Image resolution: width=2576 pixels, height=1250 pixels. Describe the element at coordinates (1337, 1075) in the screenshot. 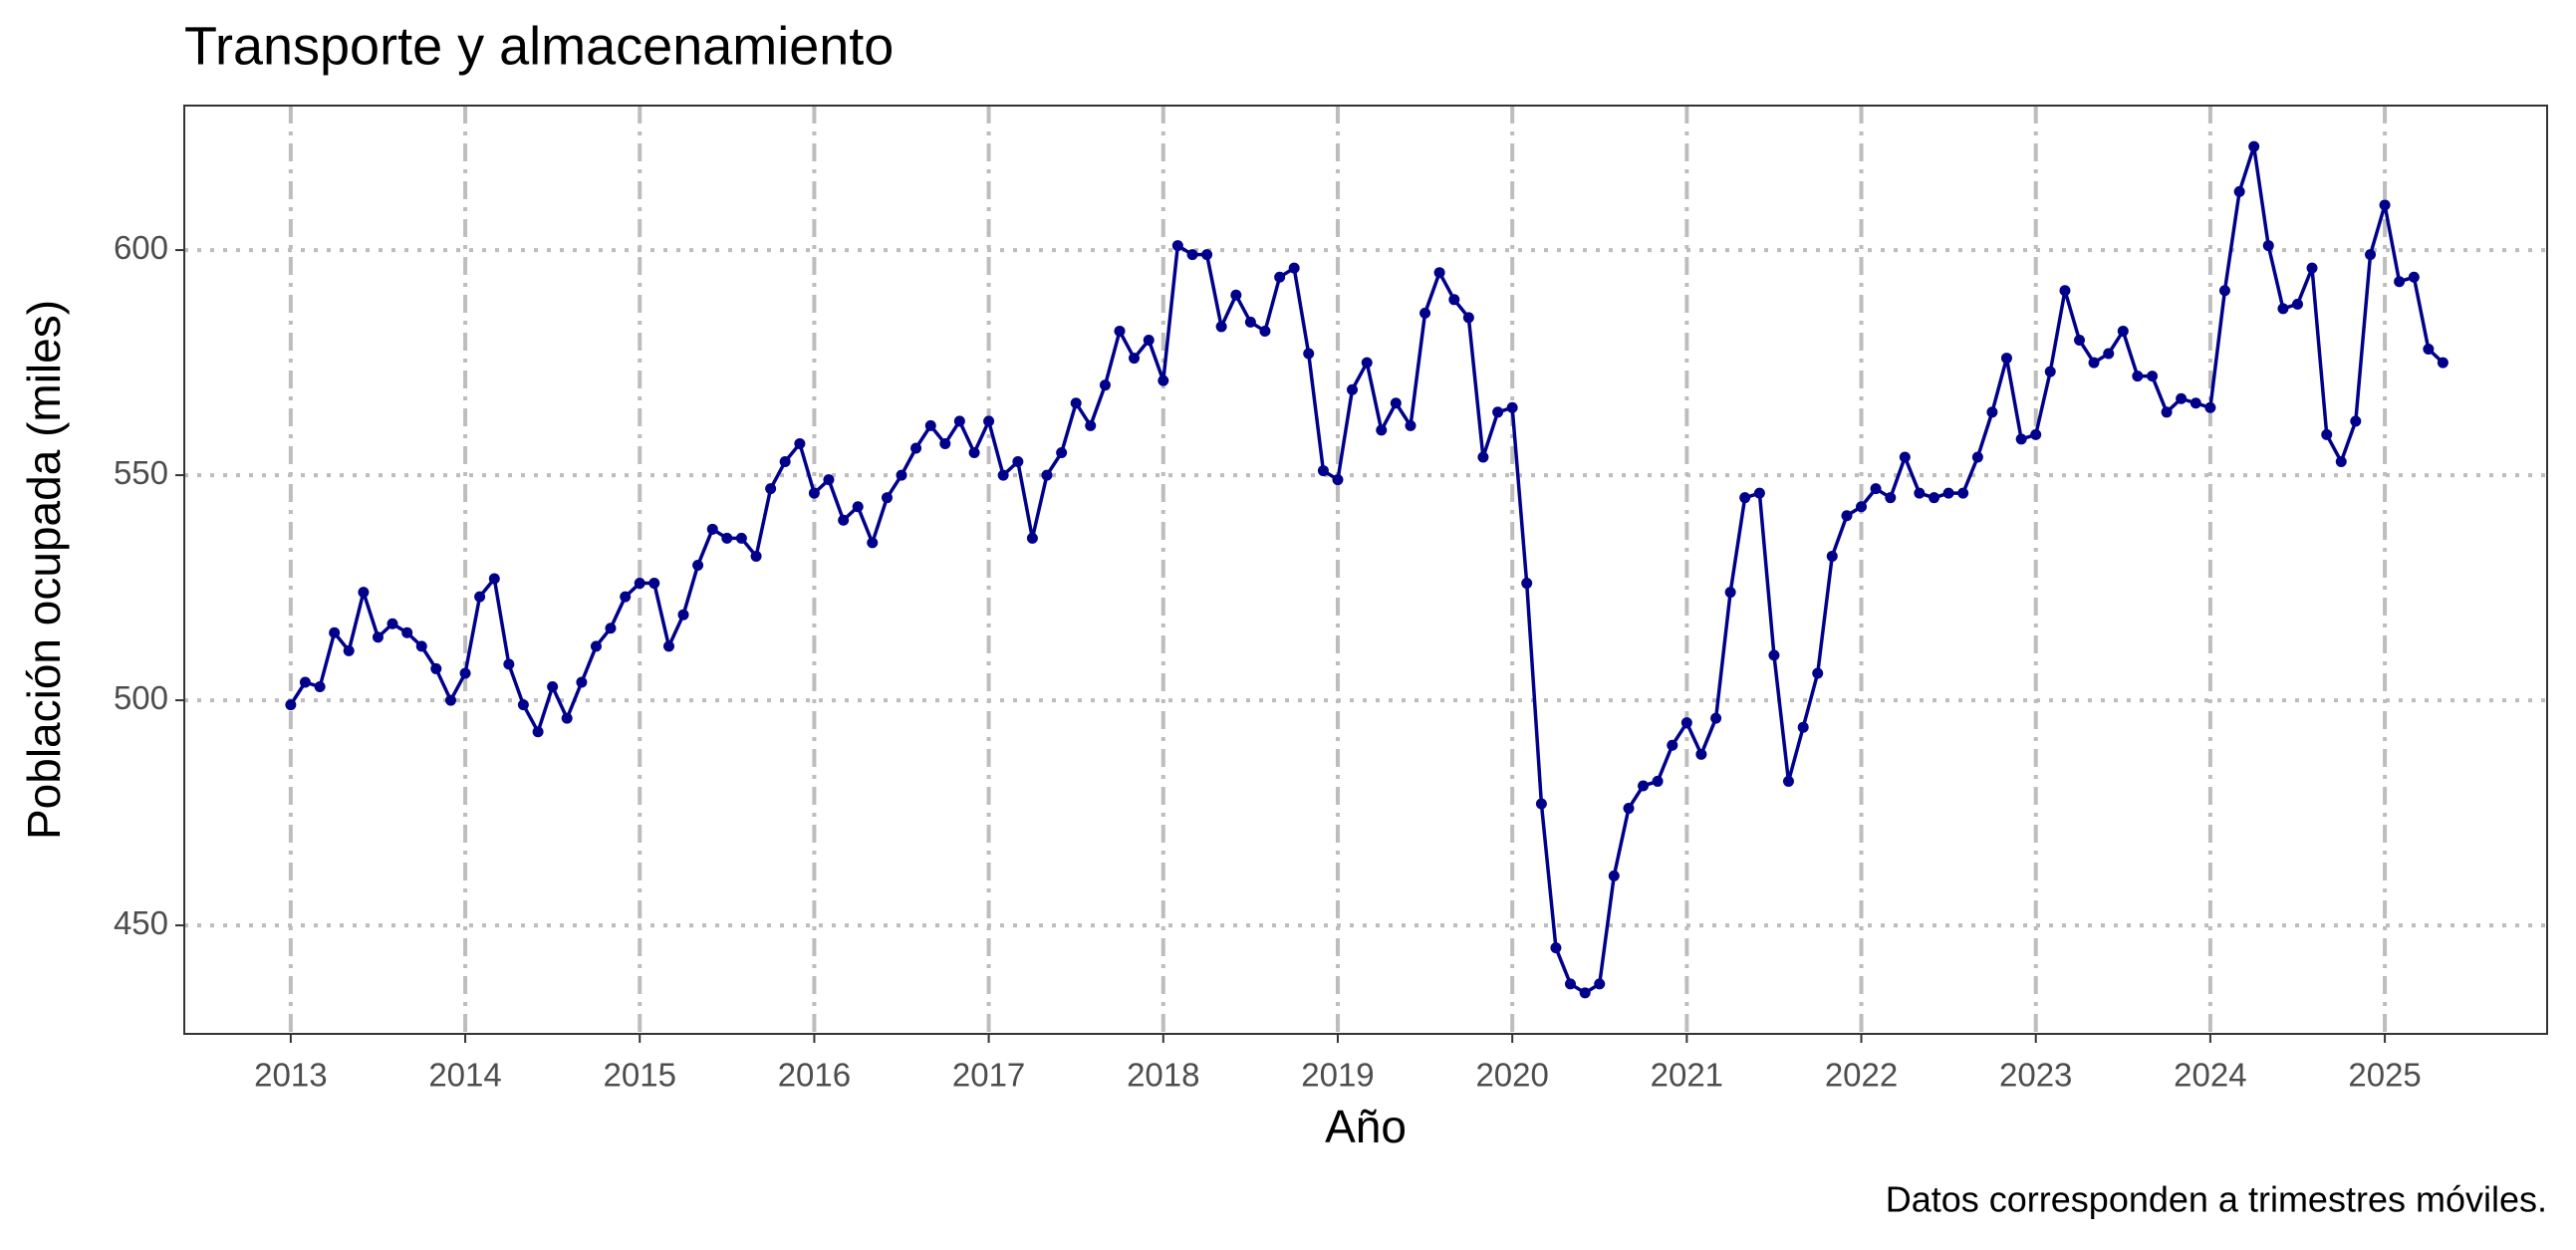

I see `x-tick-label: 2019` at that location.